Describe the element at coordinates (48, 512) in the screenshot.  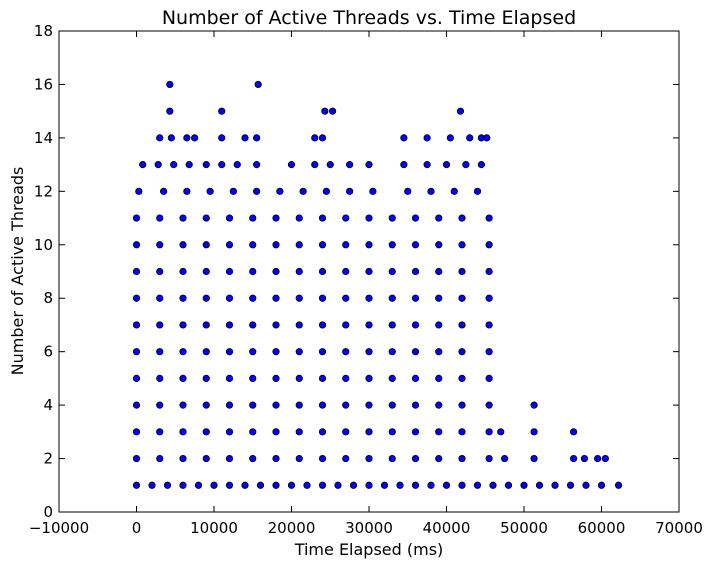
I see `y-tick-label: 0` at that location.